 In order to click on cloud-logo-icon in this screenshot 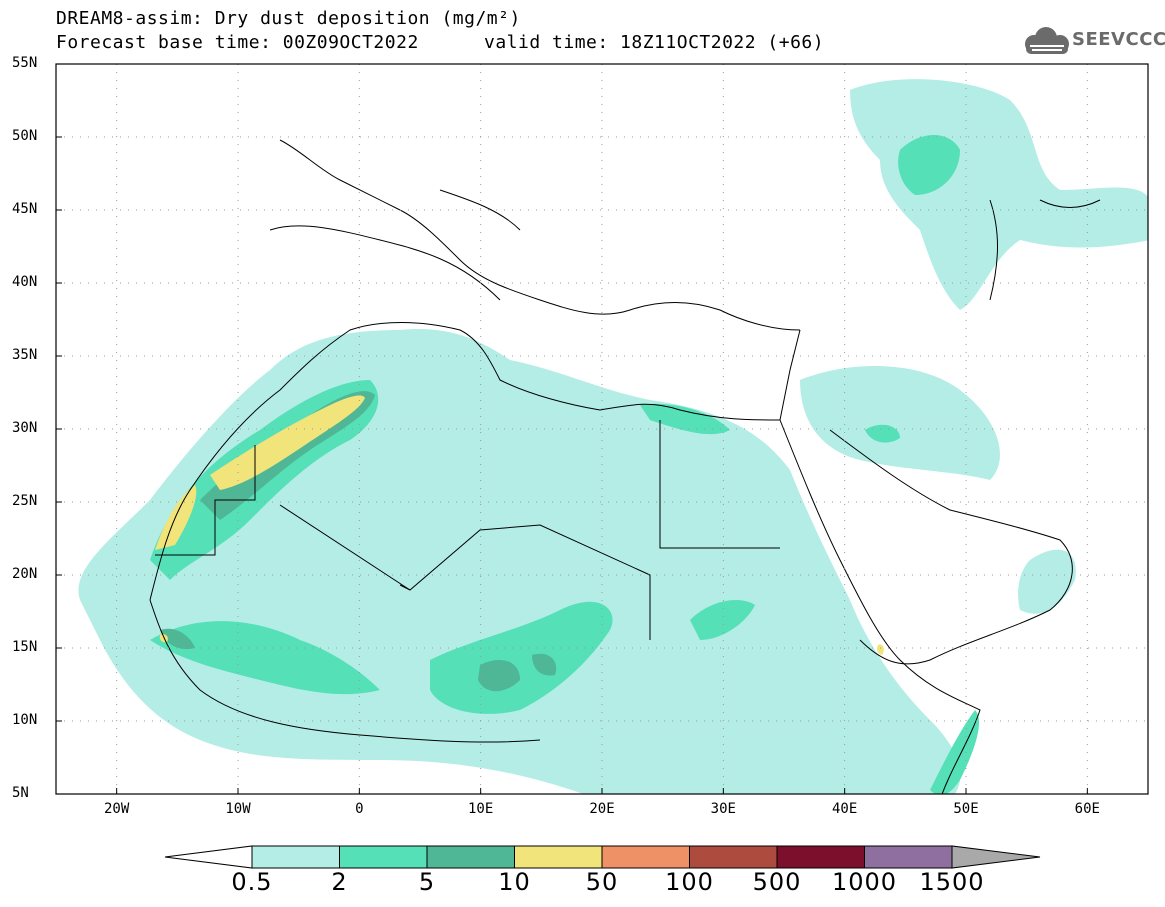, I will do `click(1047, 40)`.